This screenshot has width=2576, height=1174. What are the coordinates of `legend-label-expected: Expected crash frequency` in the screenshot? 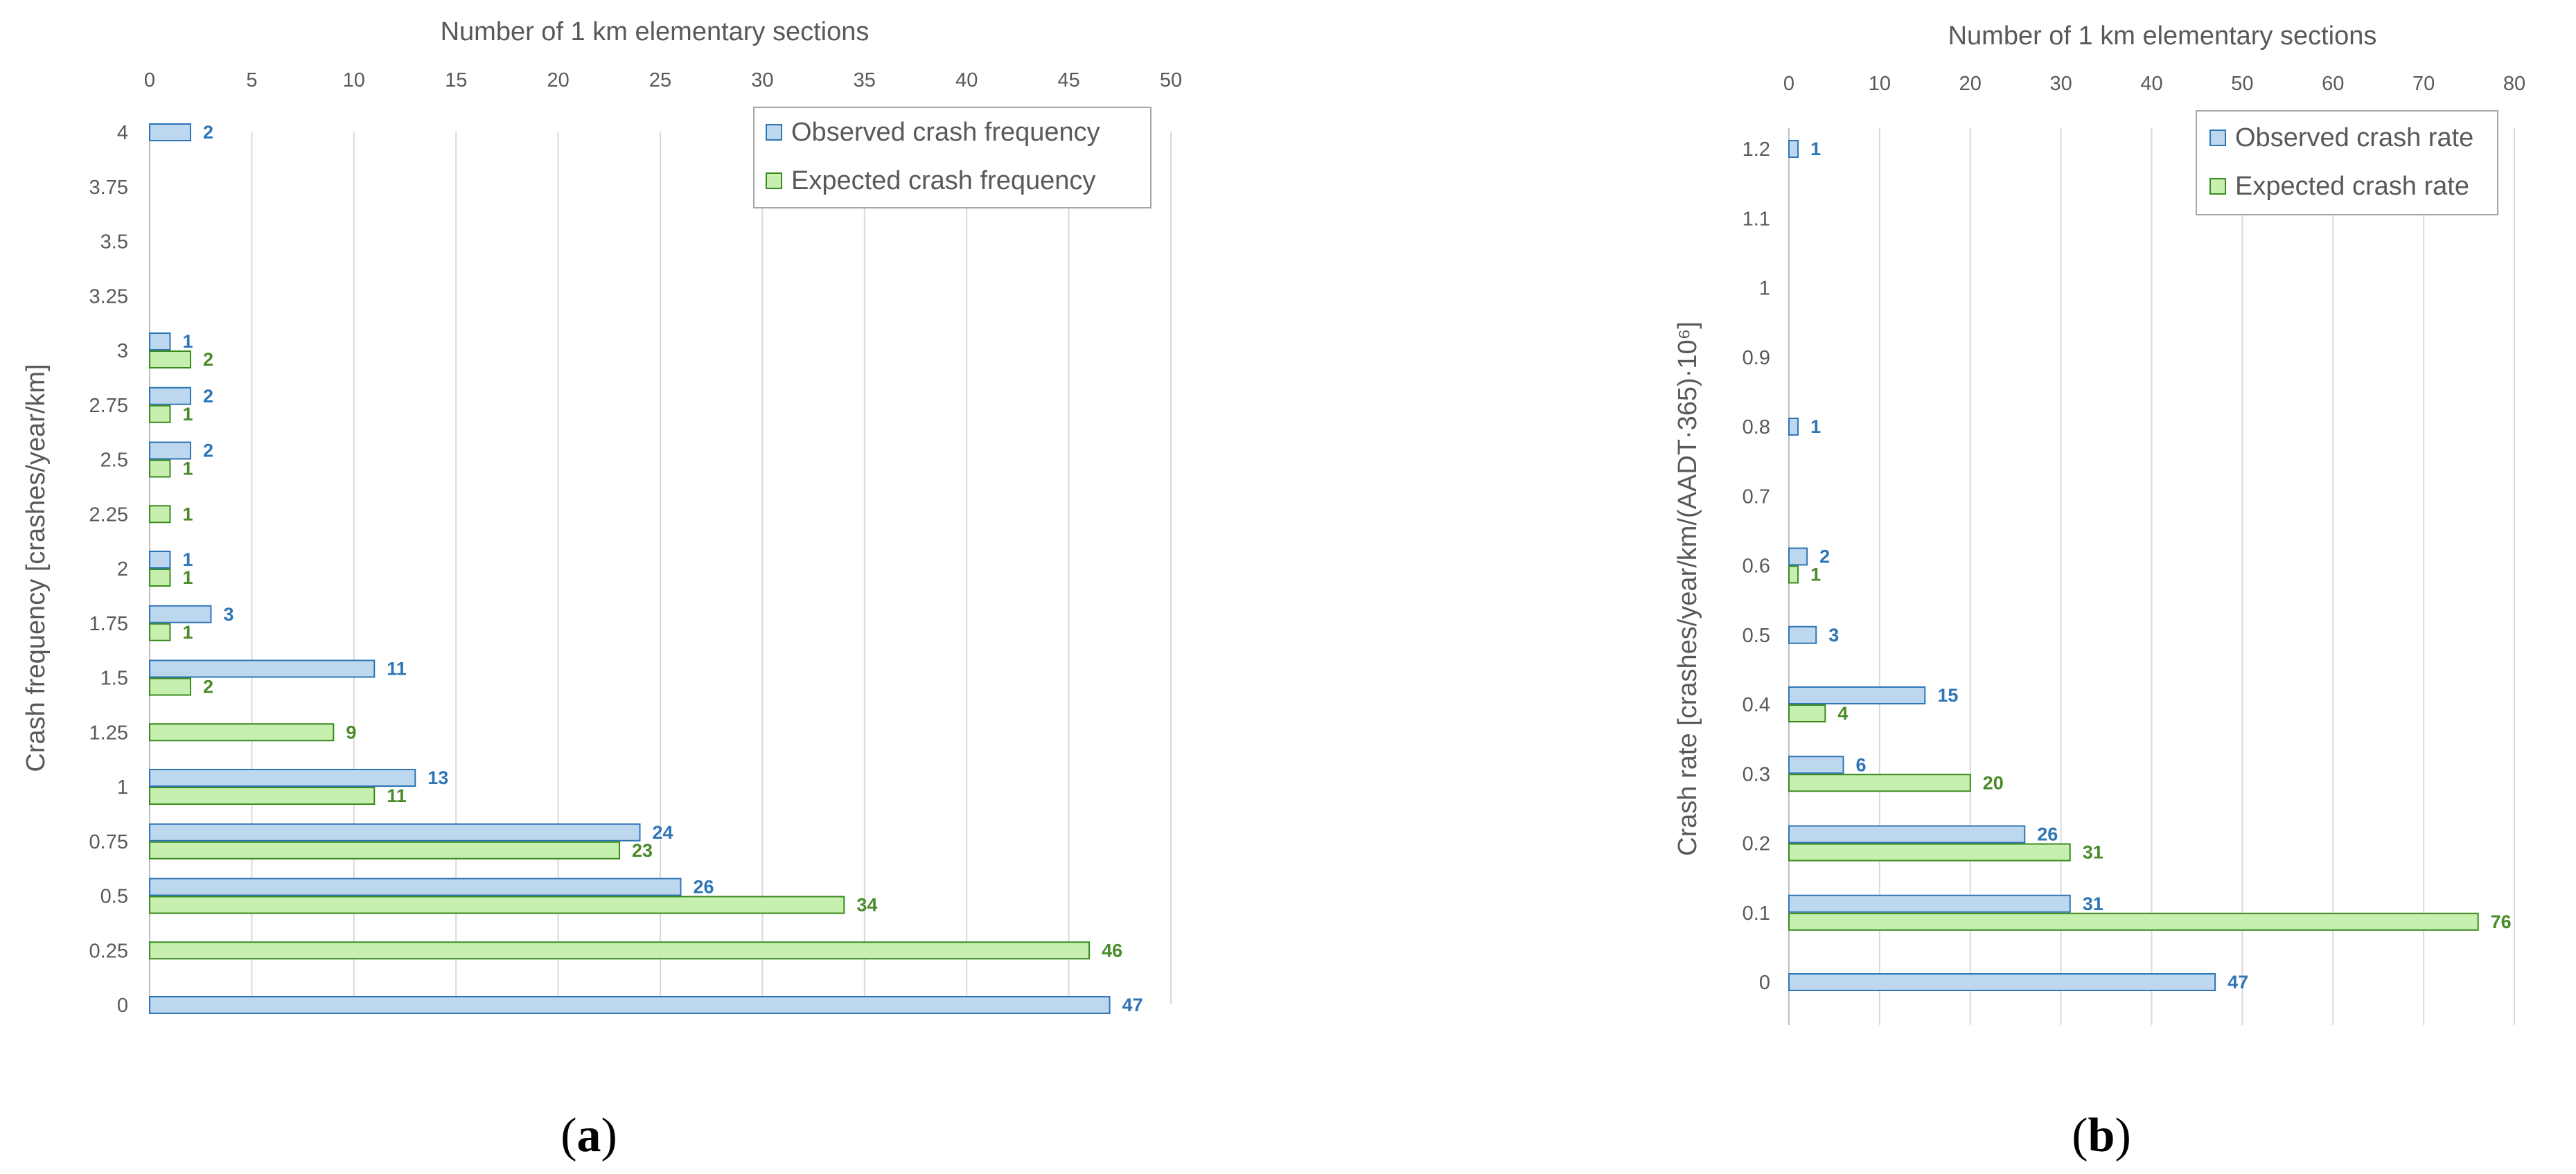 It's located at (943, 181).